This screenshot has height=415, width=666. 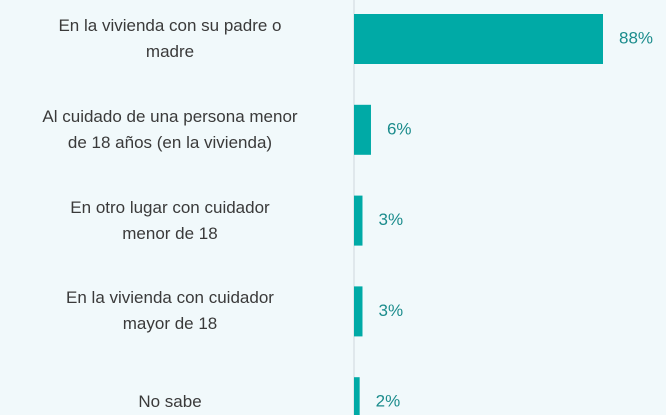 I want to click on value-label: 6%, so click(x=399, y=128).